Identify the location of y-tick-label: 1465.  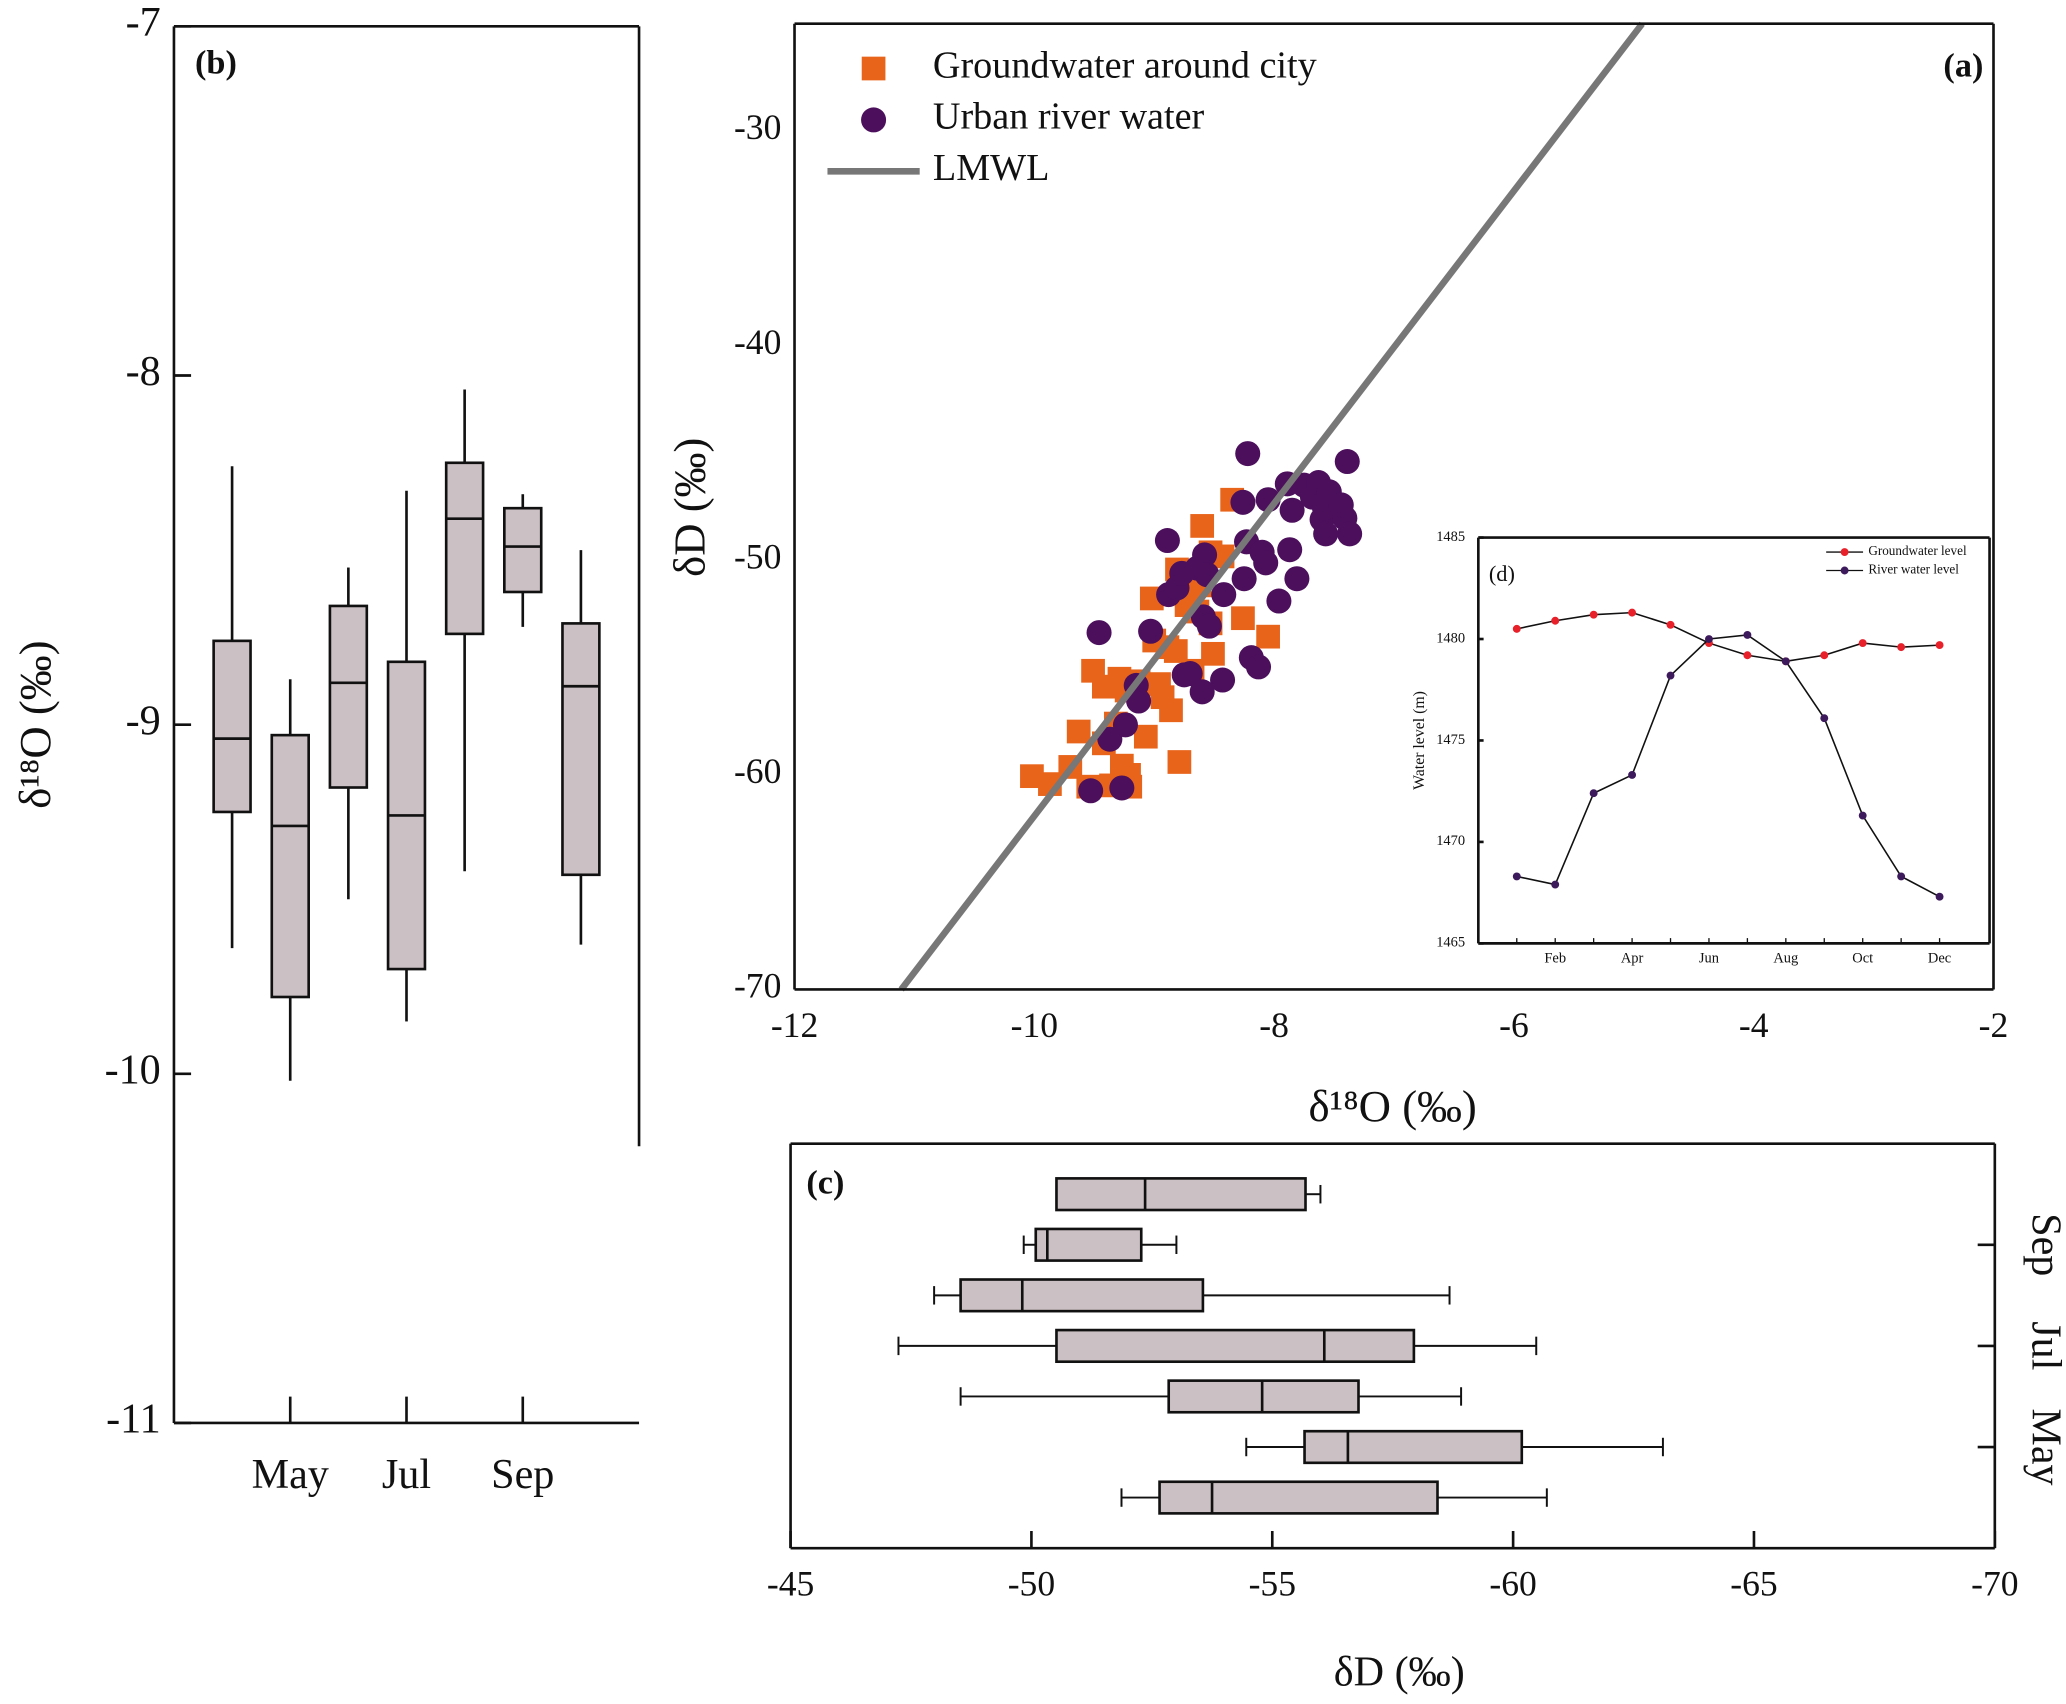
(1450, 943).